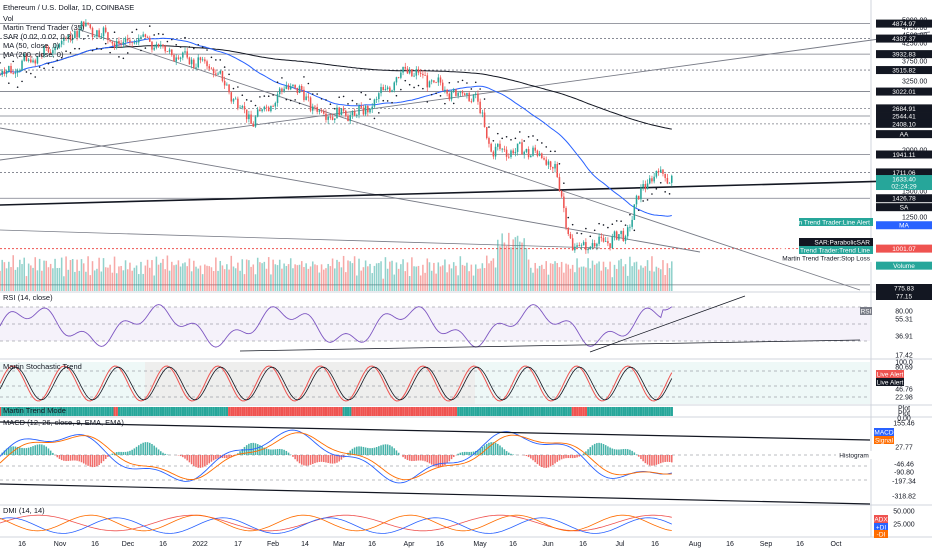 The image size is (932, 550). I want to click on dmi-pane, so click(336, 524).